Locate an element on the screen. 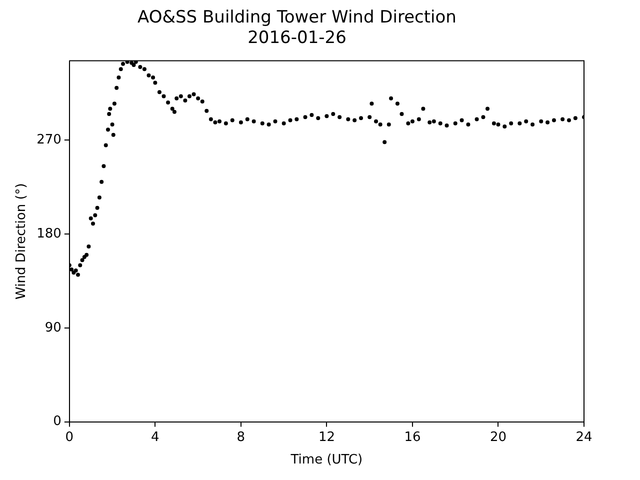  y-tick-label: 90 is located at coordinates (53, 328).